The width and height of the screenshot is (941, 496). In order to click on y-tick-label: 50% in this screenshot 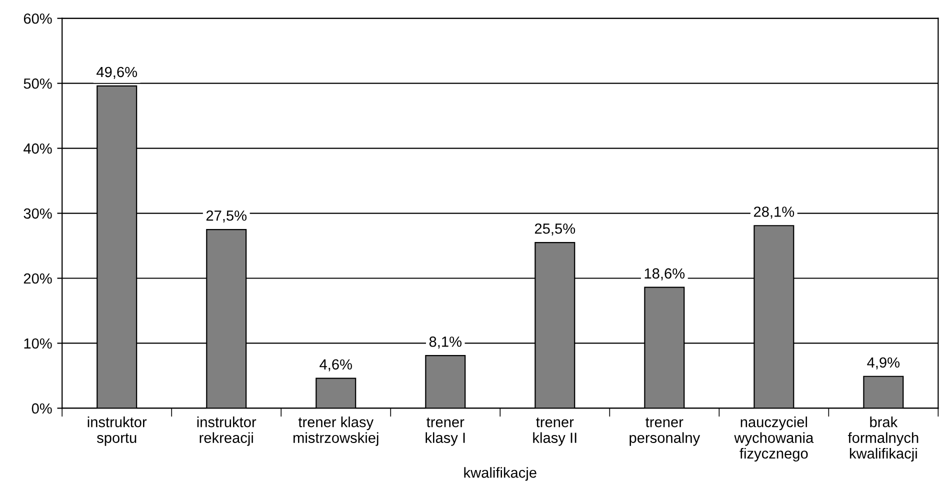, I will do `click(38, 83)`.